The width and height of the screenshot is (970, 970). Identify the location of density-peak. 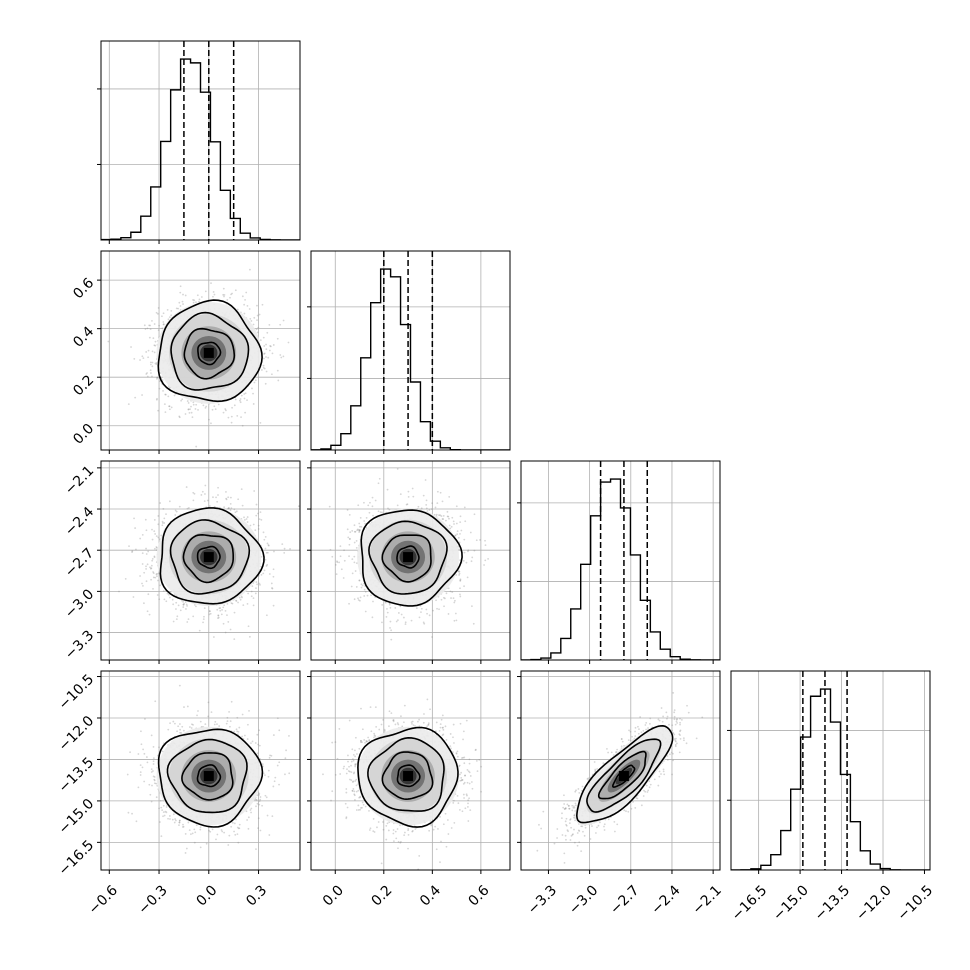
(208, 352).